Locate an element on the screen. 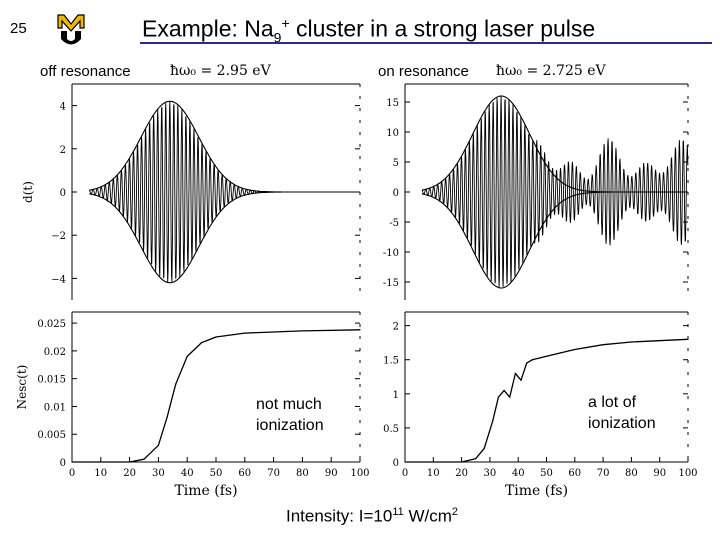 This screenshot has height=540, width=720. dipole-off-ytick-label: −2 is located at coordinates (58, 236).